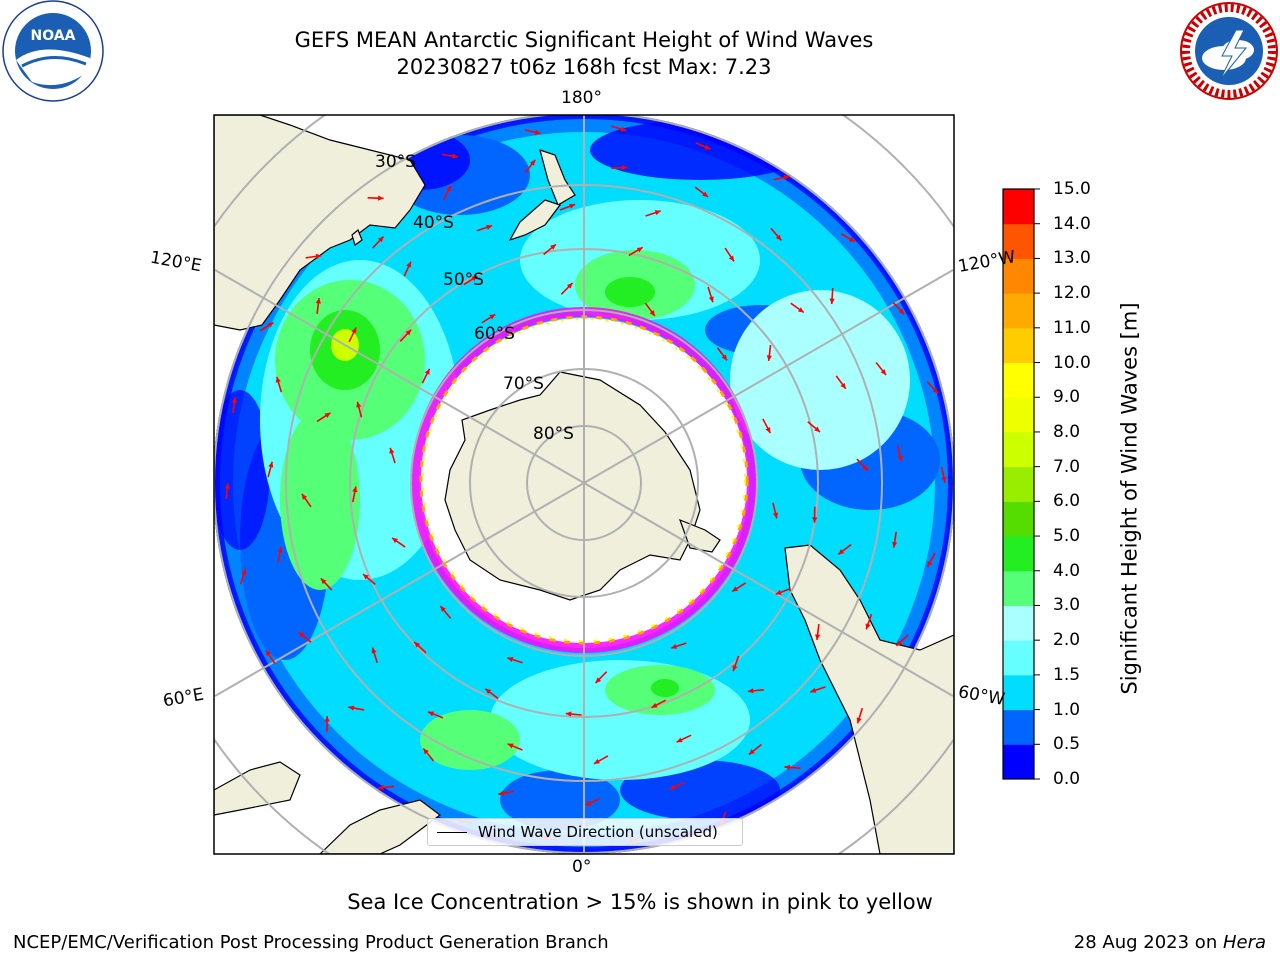  What do you see at coordinates (1067, 709) in the screenshot?
I see `colorbar-tick-label: 1.0` at bounding box center [1067, 709].